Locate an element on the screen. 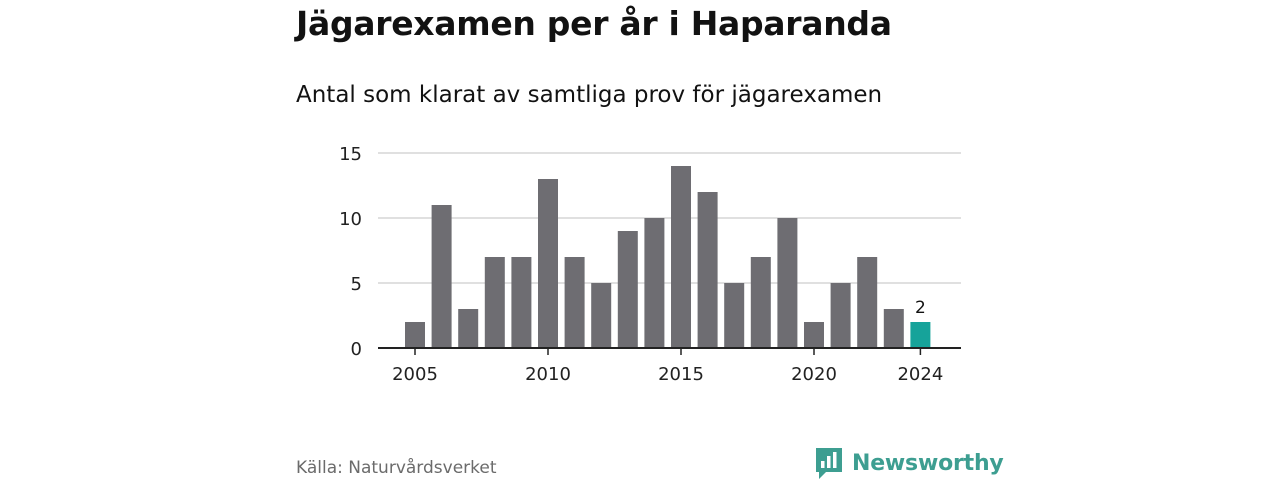  bar-chart-logo-icon is located at coordinates (829, 463).